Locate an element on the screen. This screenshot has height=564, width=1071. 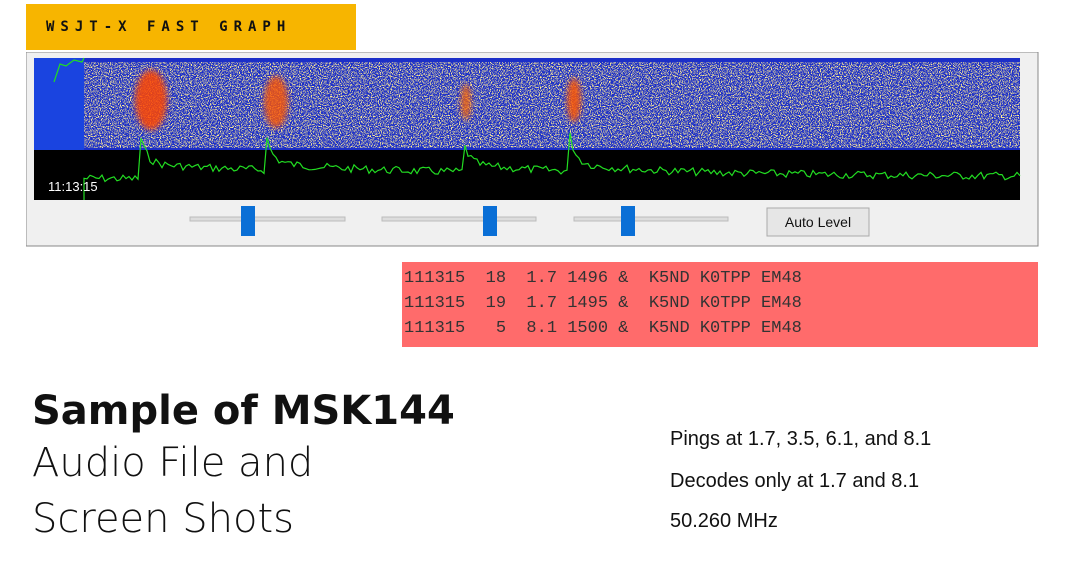
signal-trace is located at coordinates (552, 166).